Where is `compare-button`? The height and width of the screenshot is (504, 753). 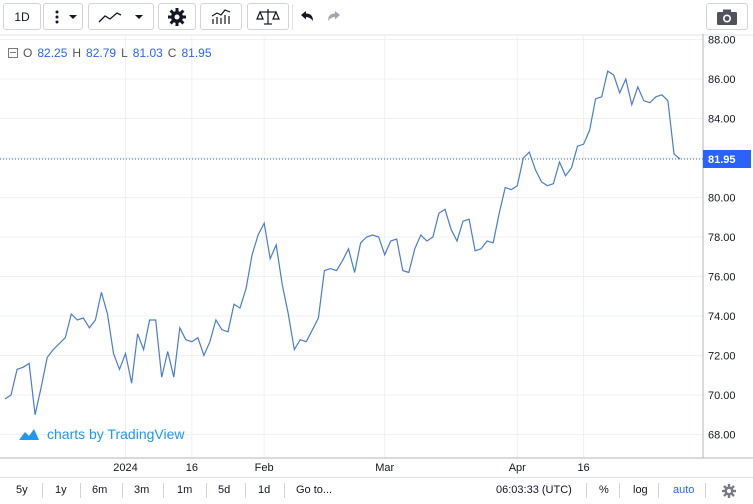 compare-button is located at coordinates (268, 16).